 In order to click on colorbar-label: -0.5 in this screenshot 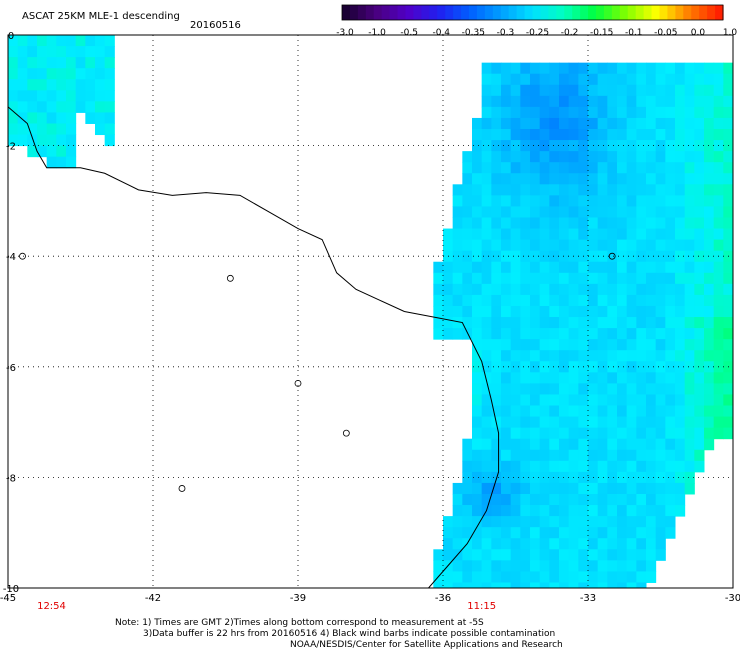, I will do `click(409, 33)`.